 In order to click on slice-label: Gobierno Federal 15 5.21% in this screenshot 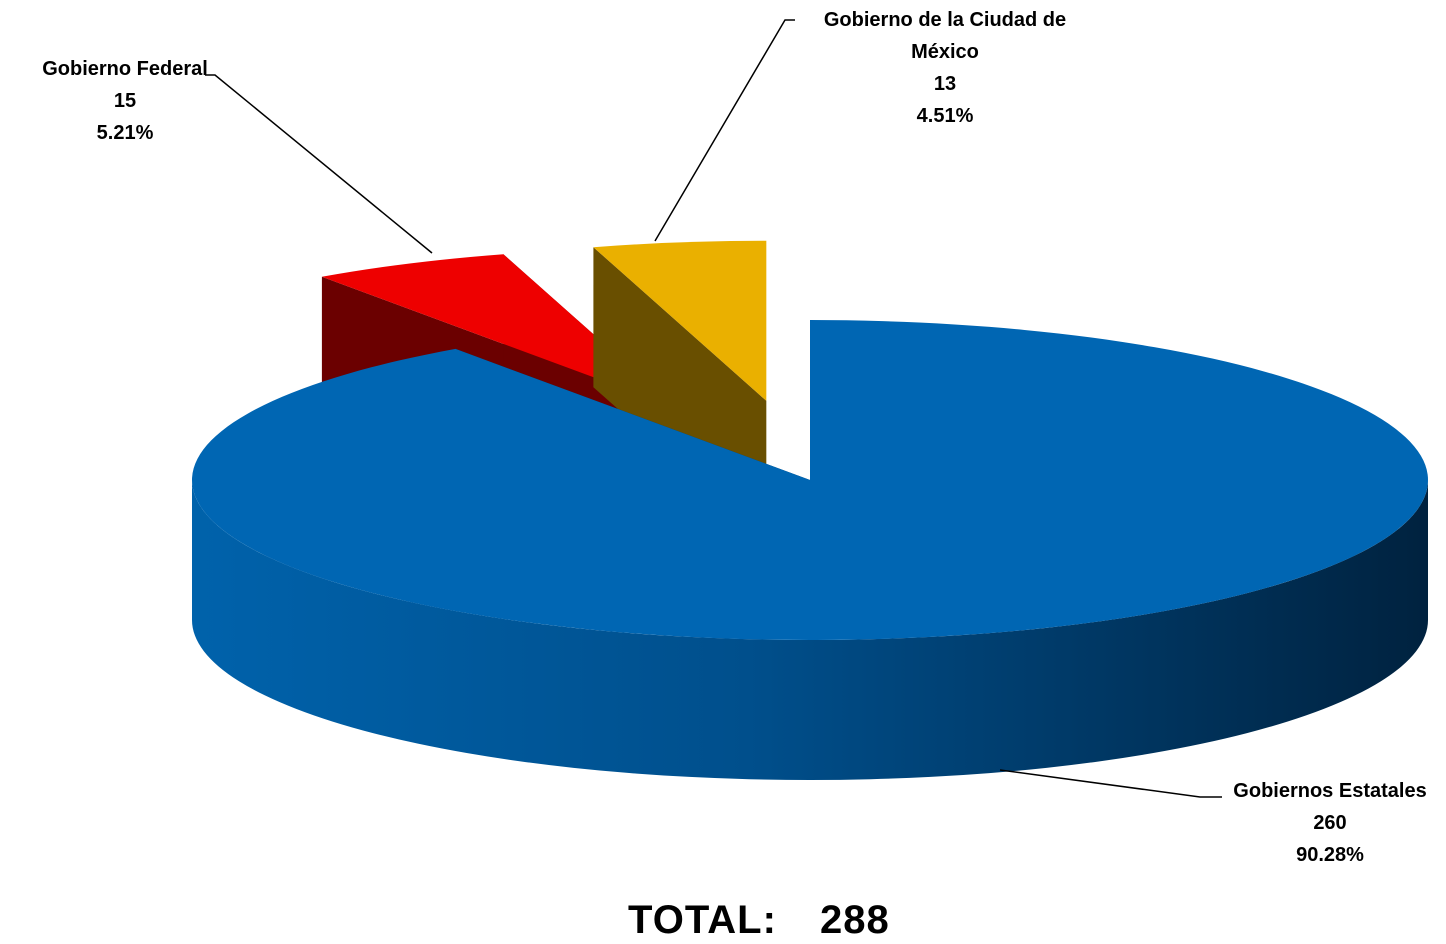, I will do `click(125, 101)`.